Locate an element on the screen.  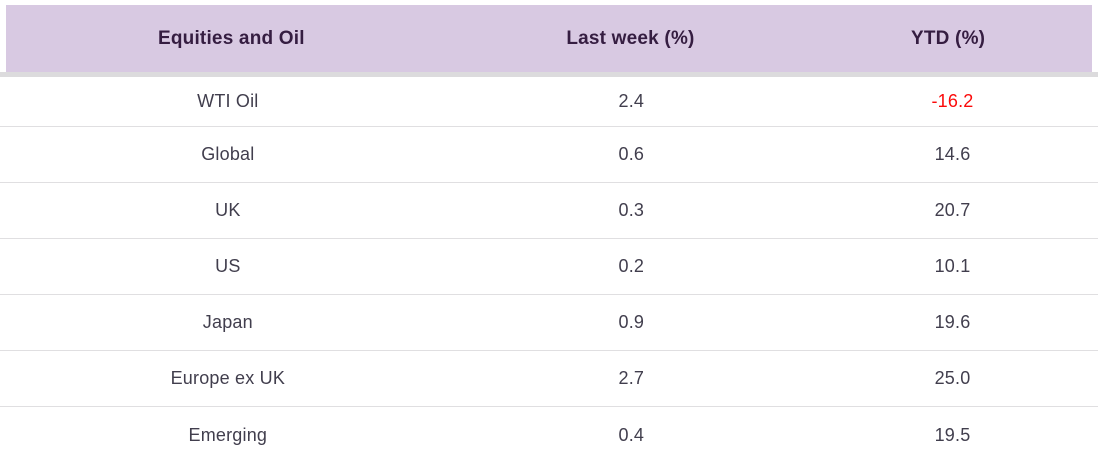
last-week-value: 2.7 is located at coordinates (631, 378).